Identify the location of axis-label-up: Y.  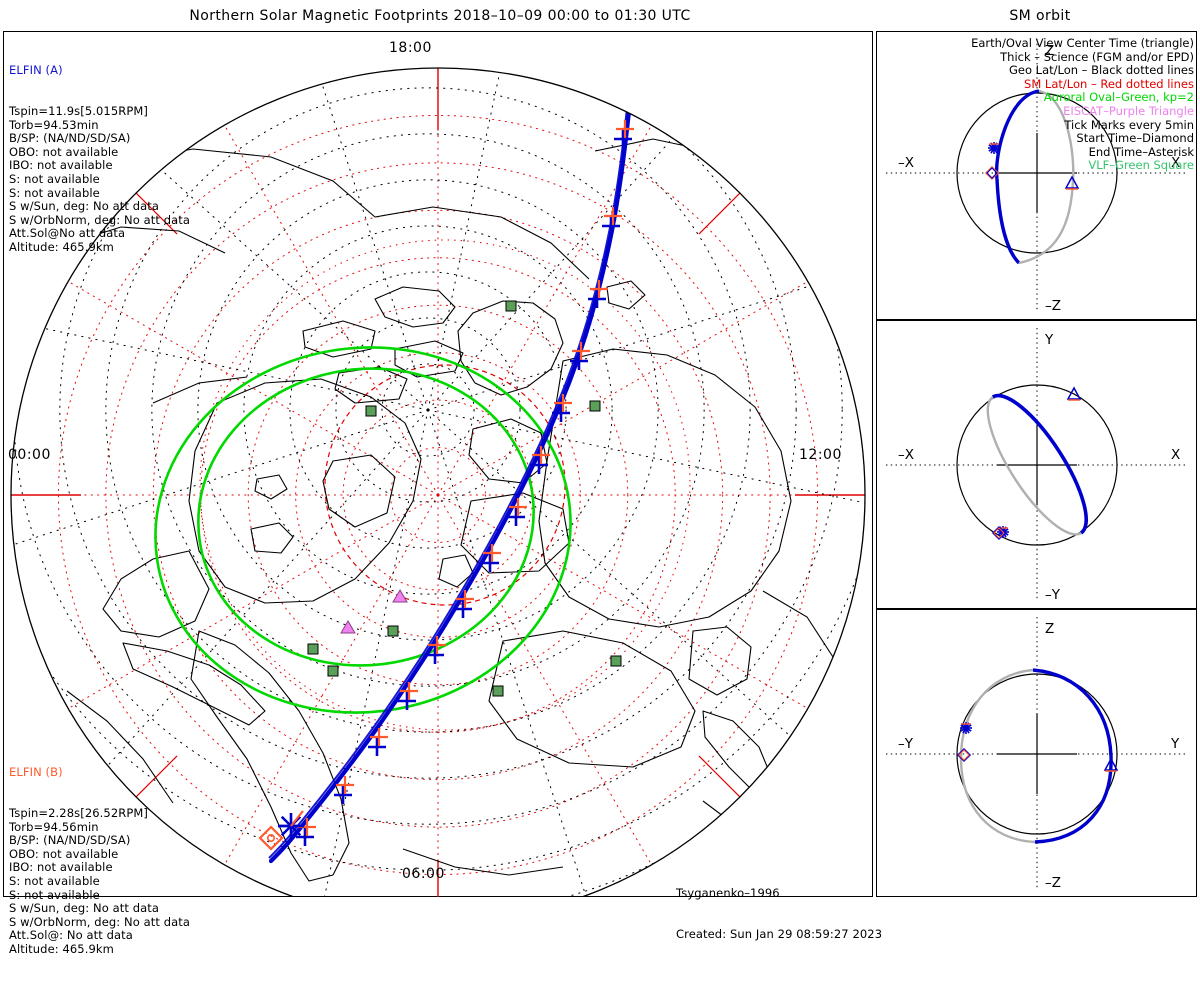
(1049, 340).